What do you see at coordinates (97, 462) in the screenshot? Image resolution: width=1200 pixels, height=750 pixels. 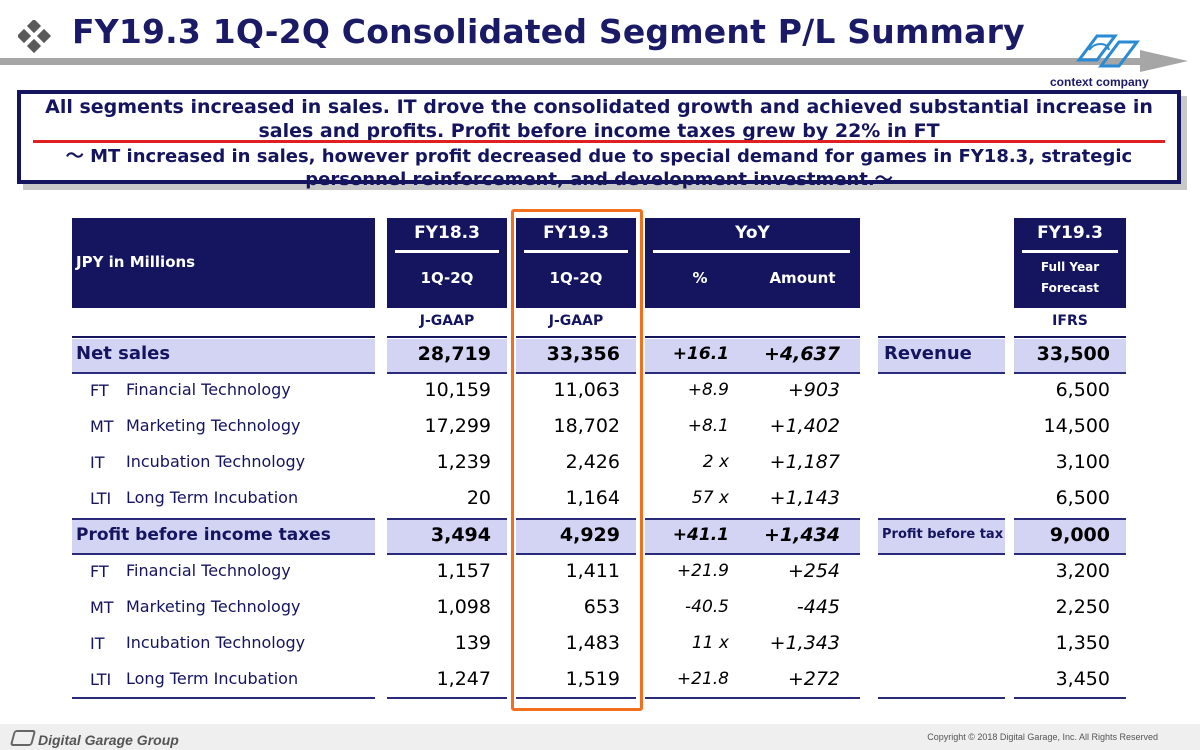 I see `segment-abbr: IT` at bounding box center [97, 462].